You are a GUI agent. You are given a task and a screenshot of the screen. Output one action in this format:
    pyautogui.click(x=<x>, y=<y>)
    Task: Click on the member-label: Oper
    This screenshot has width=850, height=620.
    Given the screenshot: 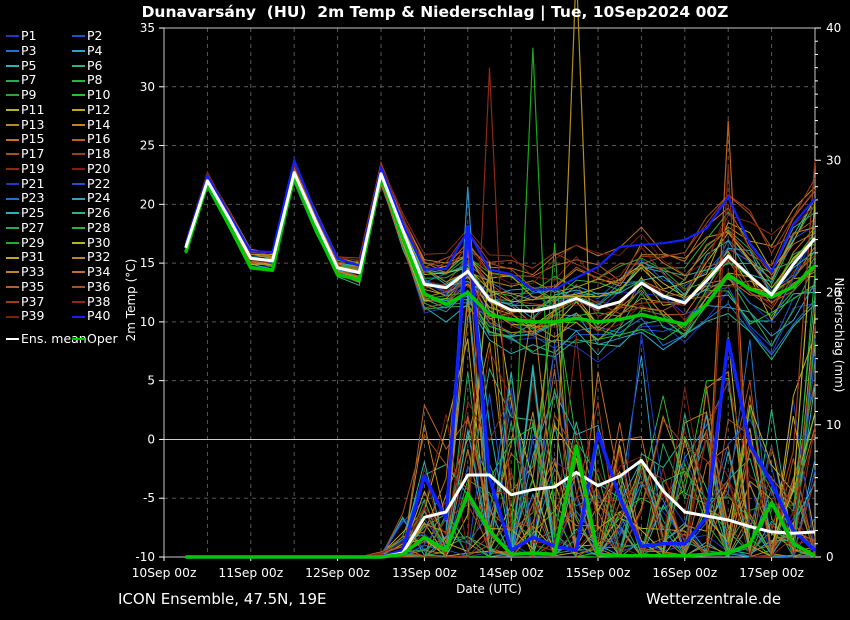 What is the action you would take?
    pyautogui.click(x=102, y=339)
    